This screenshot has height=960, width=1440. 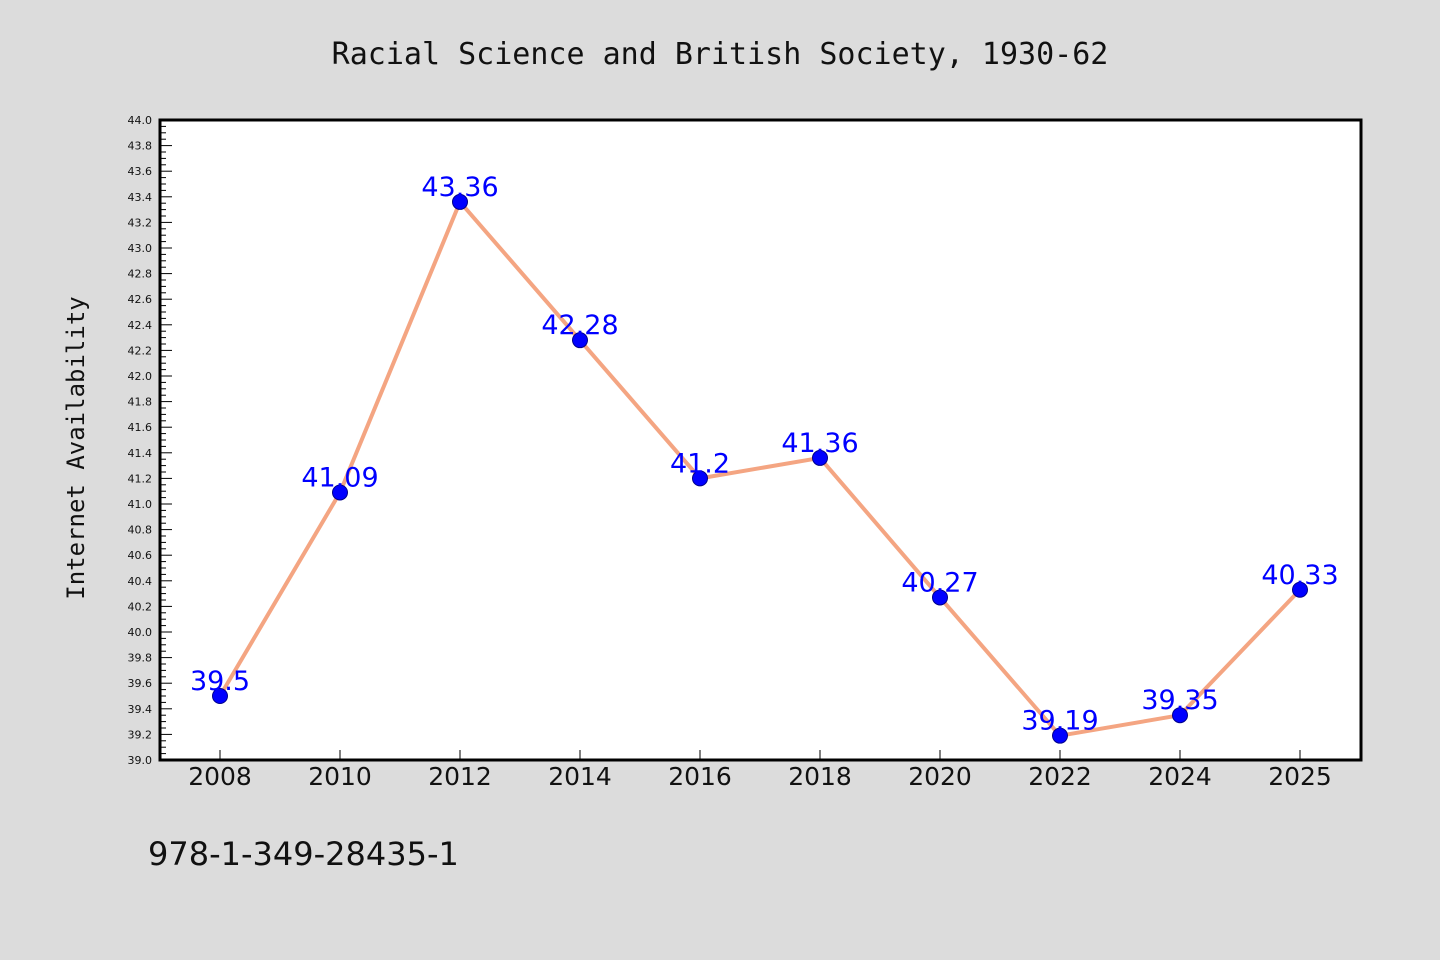 What do you see at coordinates (140, 632) in the screenshot?
I see `y-tick-label: 40.0` at bounding box center [140, 632].